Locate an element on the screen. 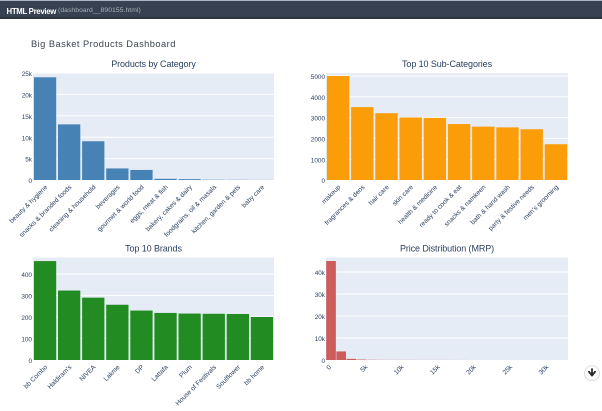  svg-text: 200 is located at coordinates (26, 318).